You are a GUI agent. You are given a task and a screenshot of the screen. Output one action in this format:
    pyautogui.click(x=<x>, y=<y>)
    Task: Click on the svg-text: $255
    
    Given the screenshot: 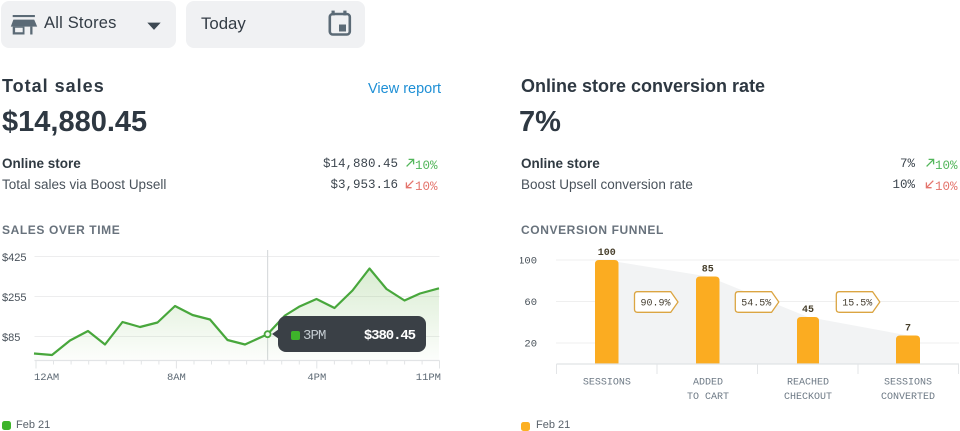 What is the action you would take?
    pyautogui.click(x=14, y=298)
    